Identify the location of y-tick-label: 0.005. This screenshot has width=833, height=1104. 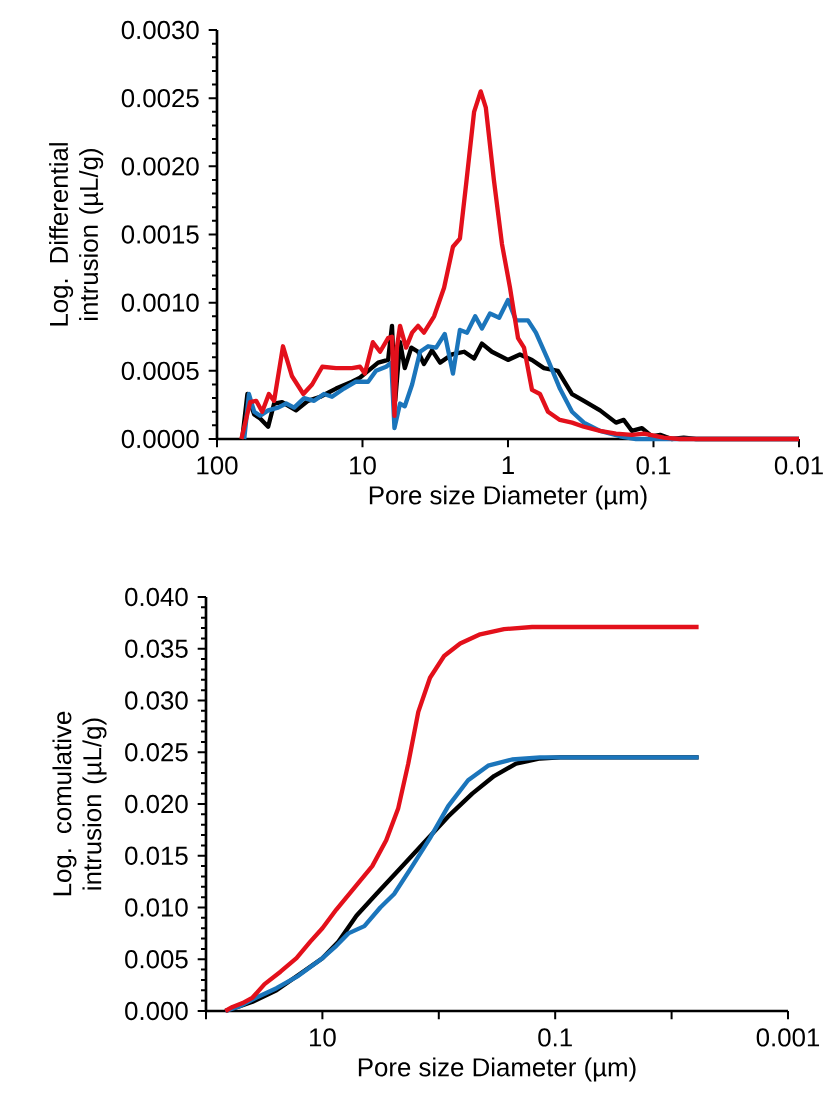
(156, 959).